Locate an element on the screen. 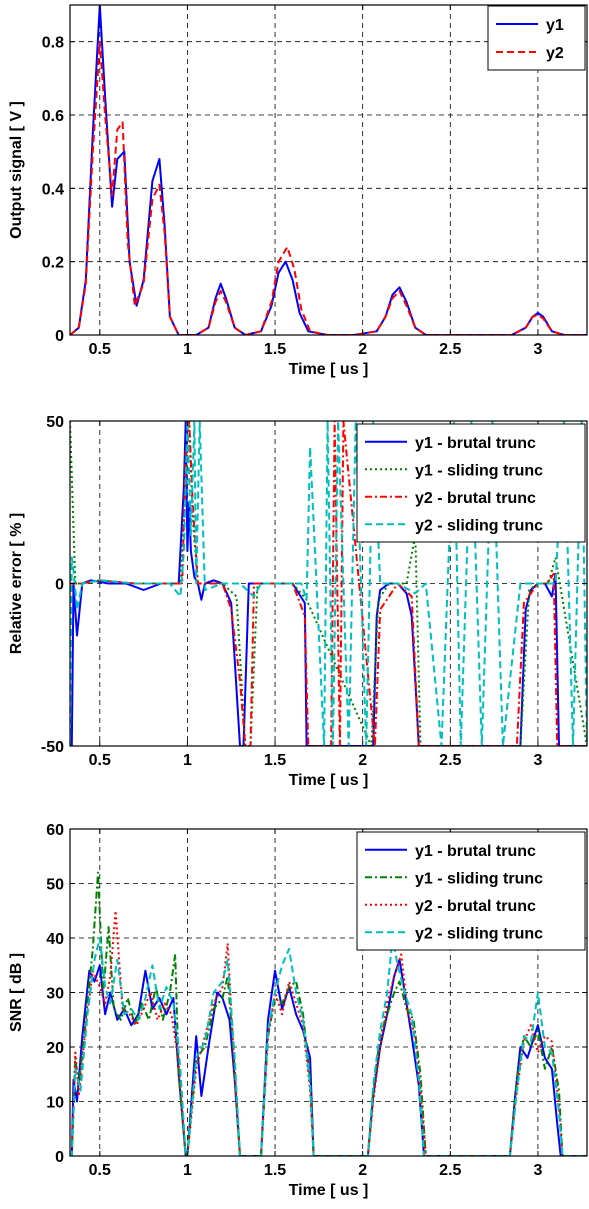 Image resolution: width=589 pixels, height=1209 pixels. y-tick-label: 20 is located at coordinates (55, 1048).